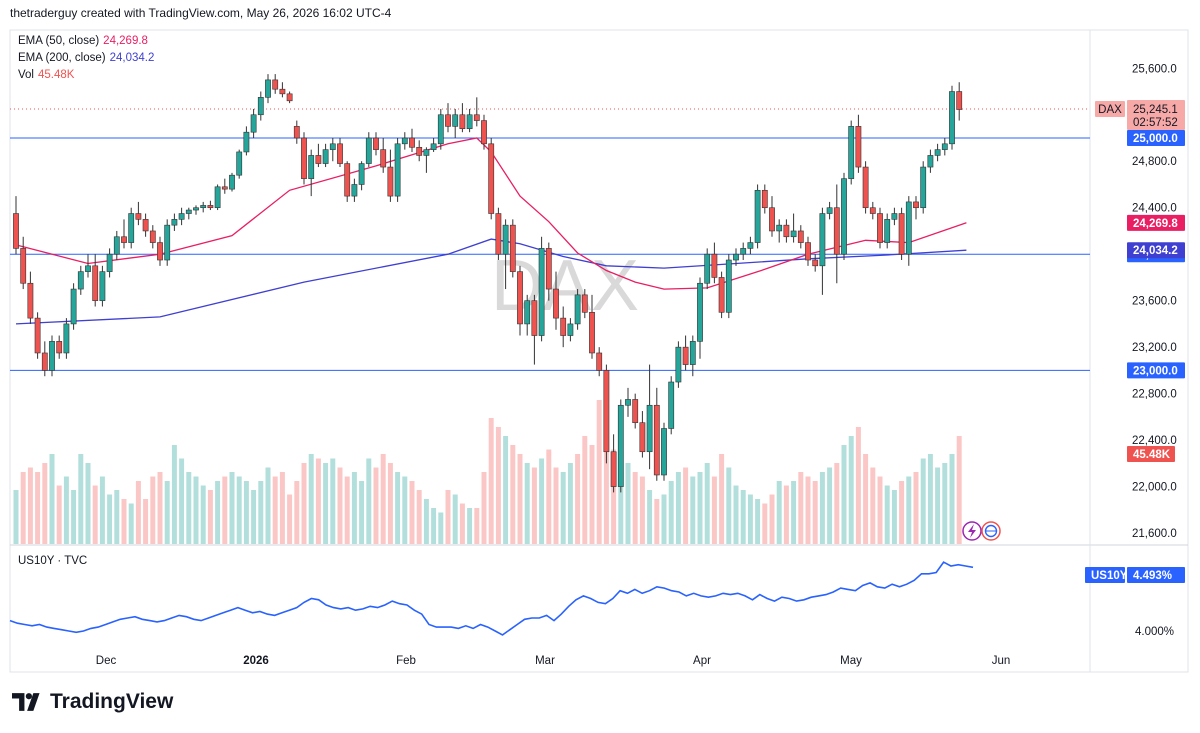  I want to click on level-badge-text: 23,000.0, so click(1155, 371).